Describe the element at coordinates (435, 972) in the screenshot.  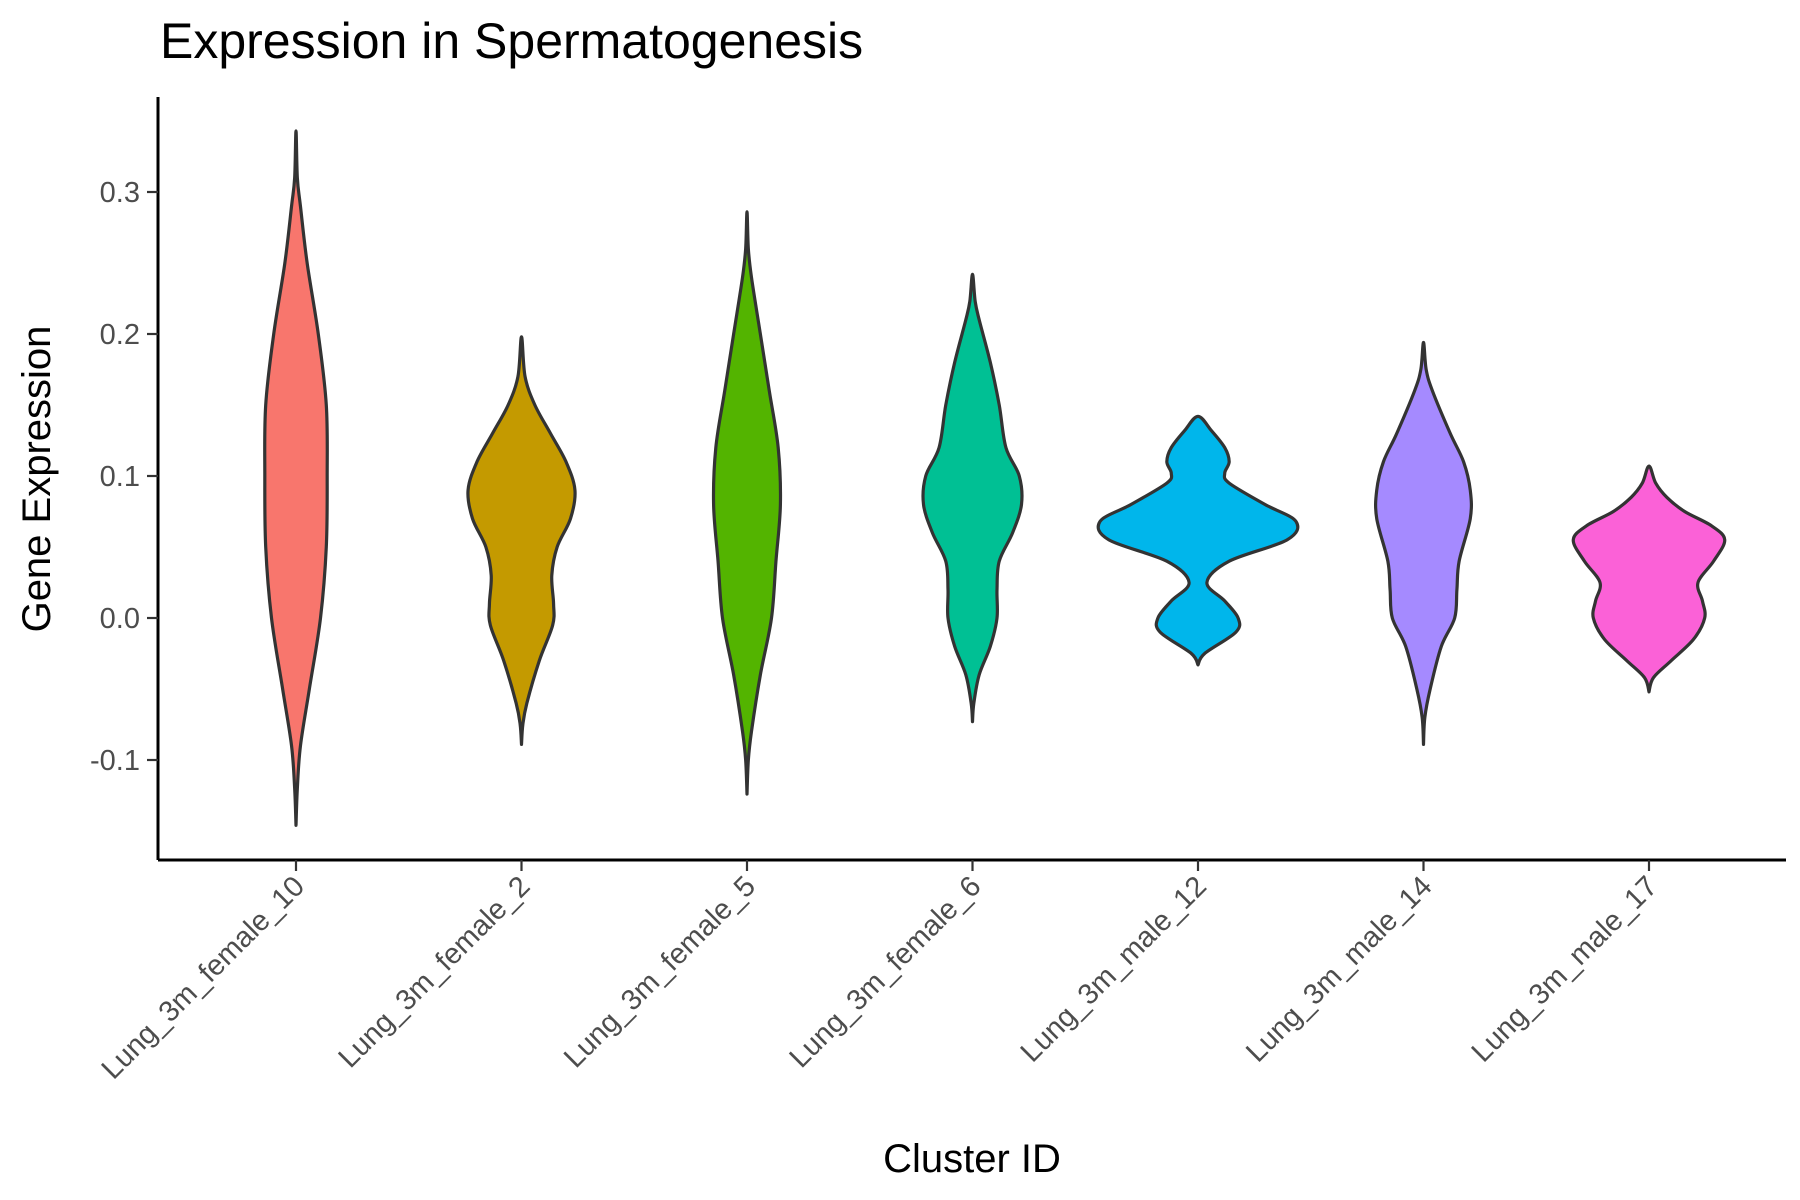
I see `x-tick-label: Lung_3m_female_2` at that location.